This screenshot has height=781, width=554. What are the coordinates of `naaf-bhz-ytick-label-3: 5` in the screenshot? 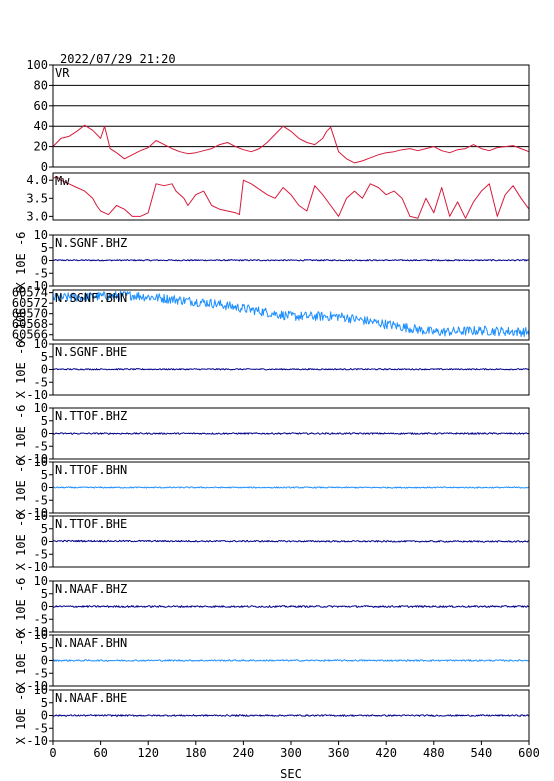 It's located at (44, 594).